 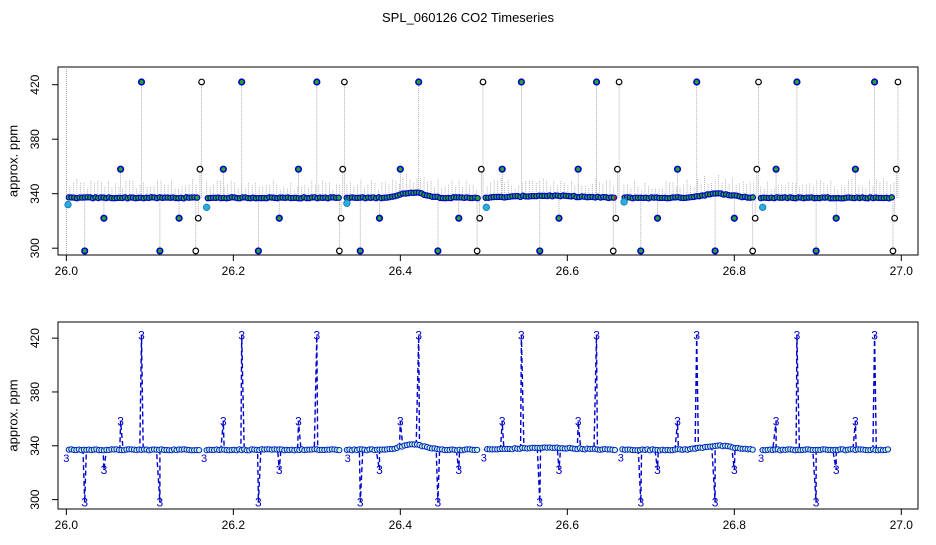 I want to click on accent-point, so click(x=615, y=197).